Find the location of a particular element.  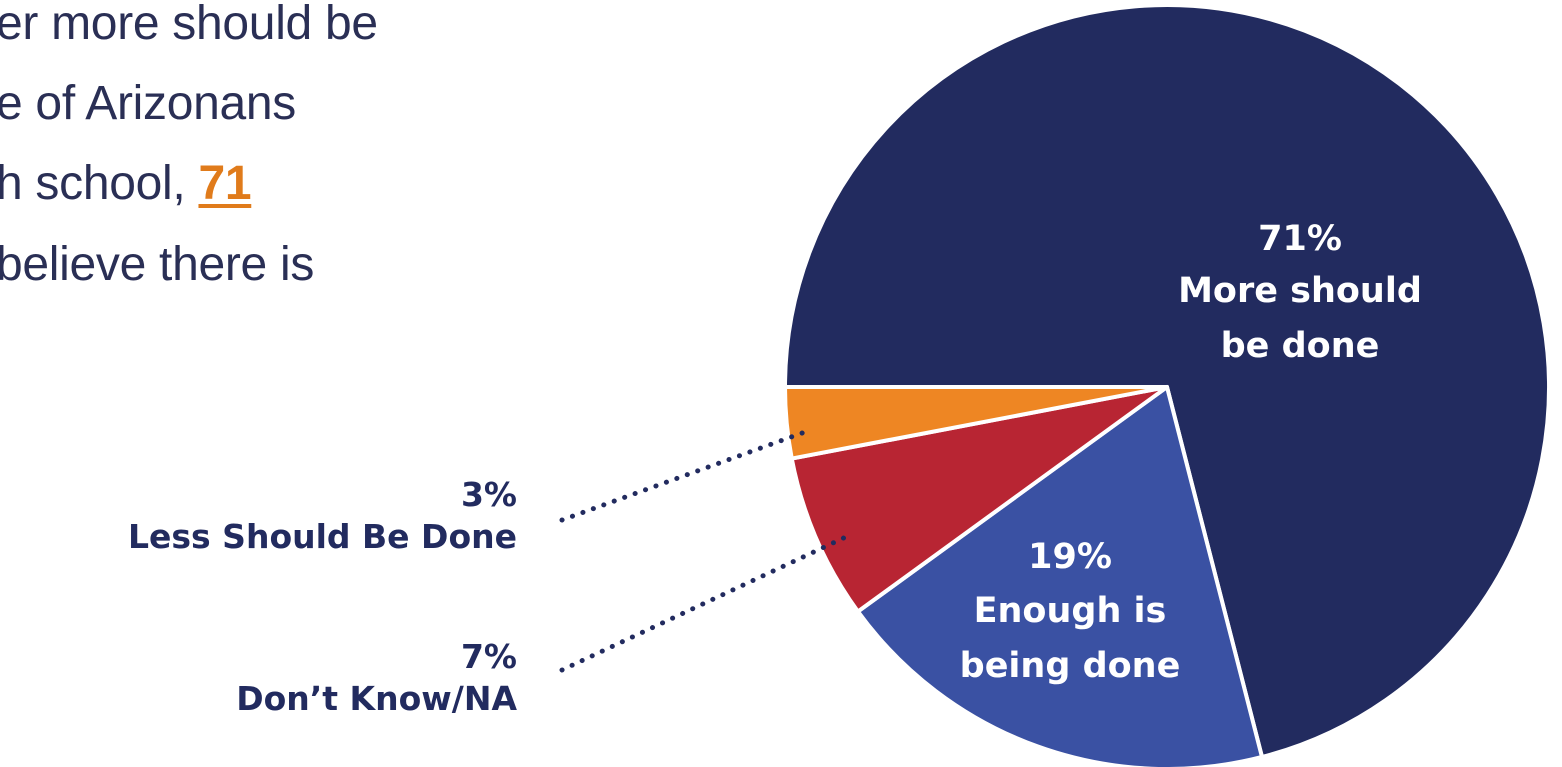

intro-line-3-text: h school, is located at coordinates (99, 183).